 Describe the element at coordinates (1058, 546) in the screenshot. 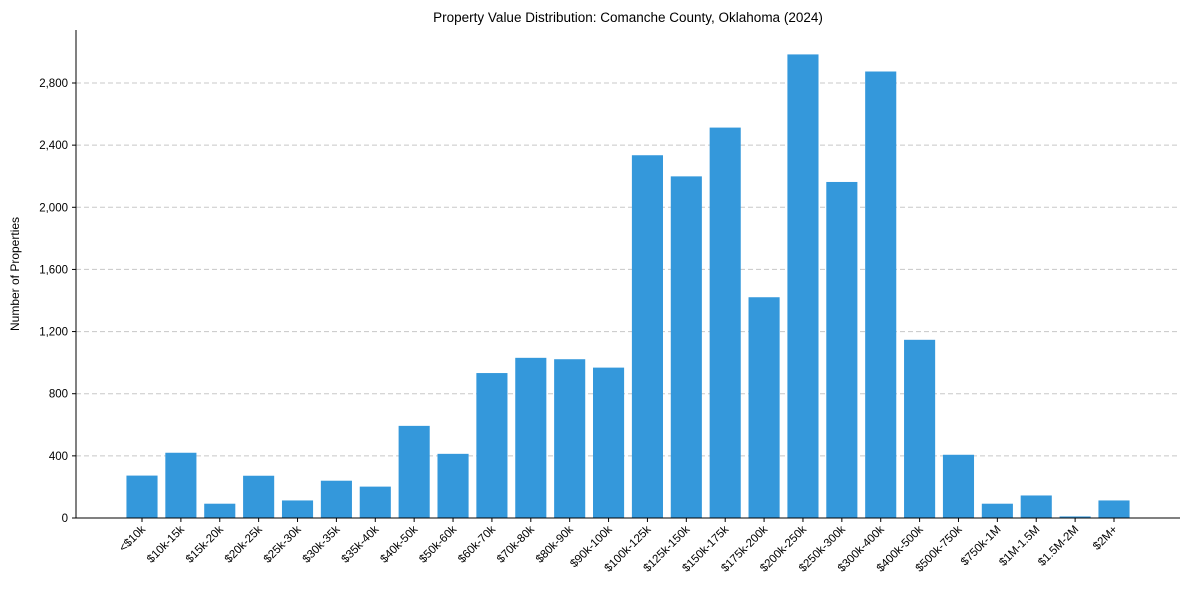

I see `x-tick-label: $1.5M-2M` at that location.